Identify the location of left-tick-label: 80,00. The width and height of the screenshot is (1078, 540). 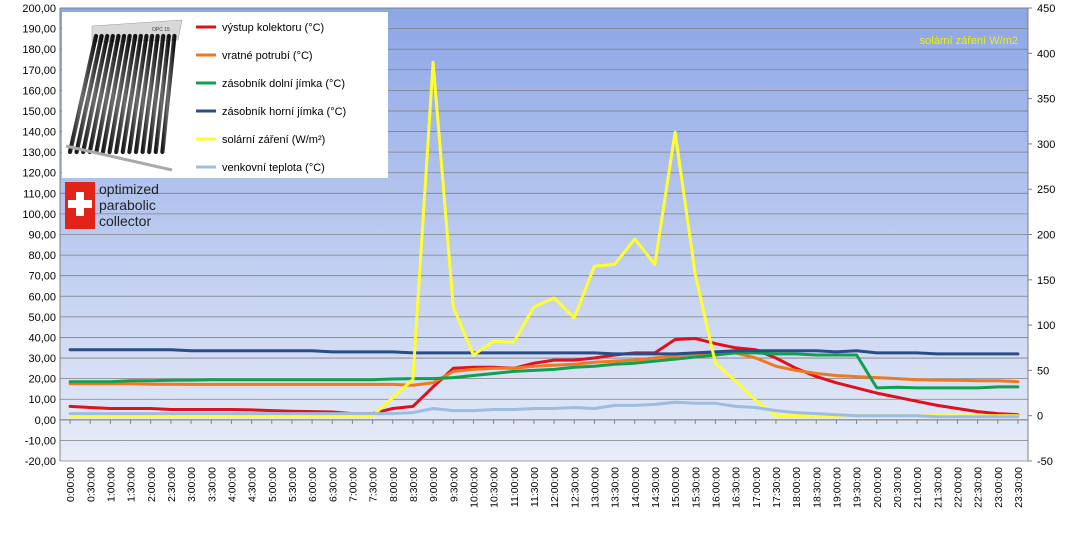
(42, 256).